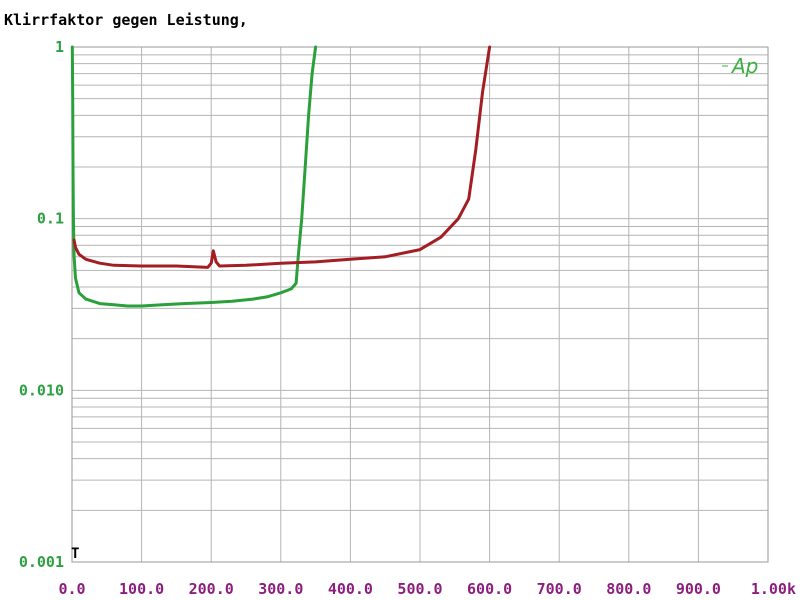 This screenshot has height=600, width=800. What do you see at coordinates (41, 304) in the screenshot?
I see `y-axis-tick-labels: 1 0.1 0.010 0.001` at bounding box center [41, 304].